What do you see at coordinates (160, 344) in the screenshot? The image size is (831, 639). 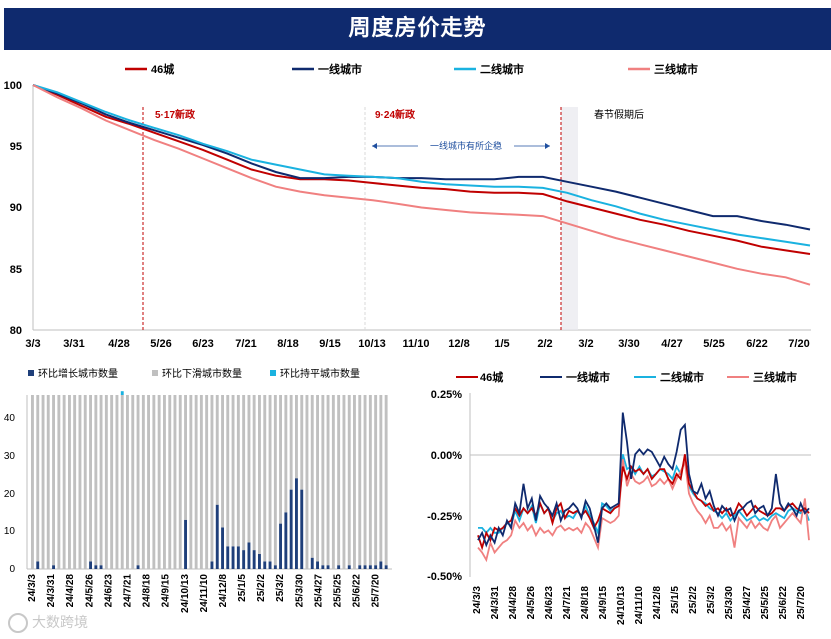 I see `main-xtick-3: 5/26` at bounding box center [160, 344].